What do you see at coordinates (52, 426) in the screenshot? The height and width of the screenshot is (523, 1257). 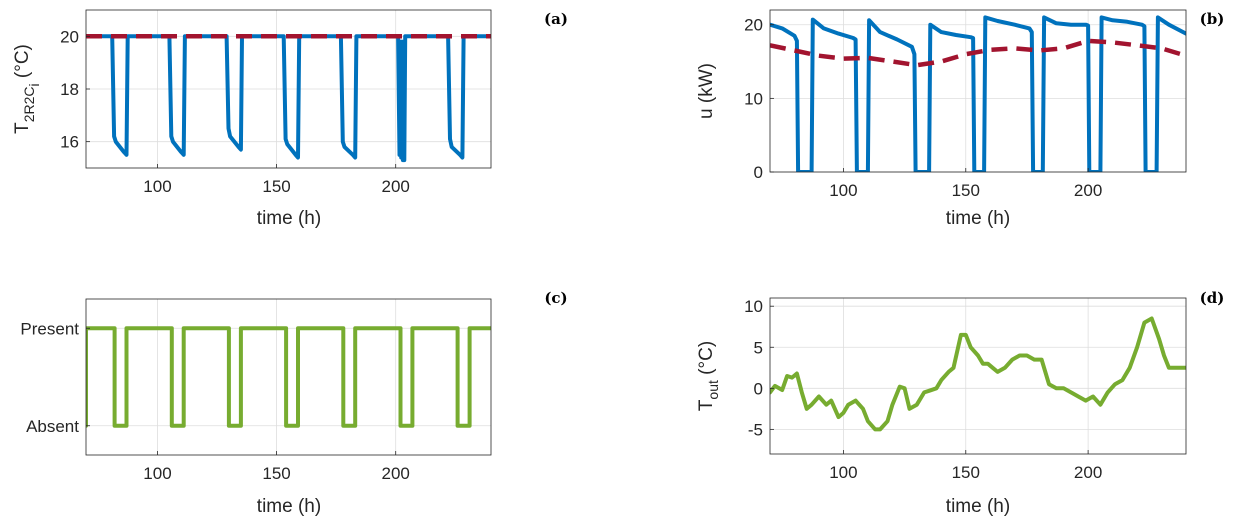 I see `y-tick-label: Absent` at bounding box center [52, 426].